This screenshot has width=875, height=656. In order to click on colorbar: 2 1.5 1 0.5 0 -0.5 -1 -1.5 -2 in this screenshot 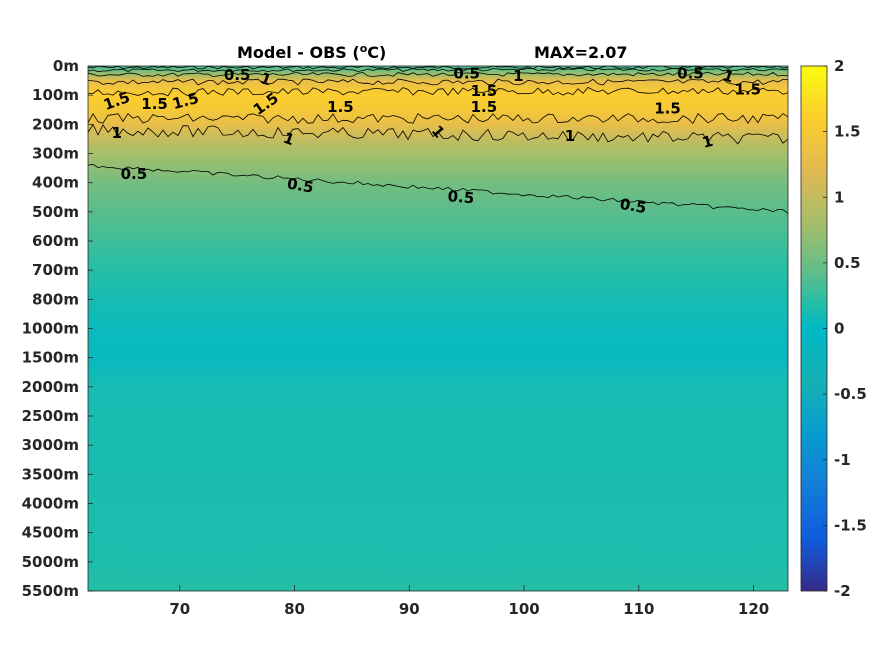, I will do `click(833, 328)`.